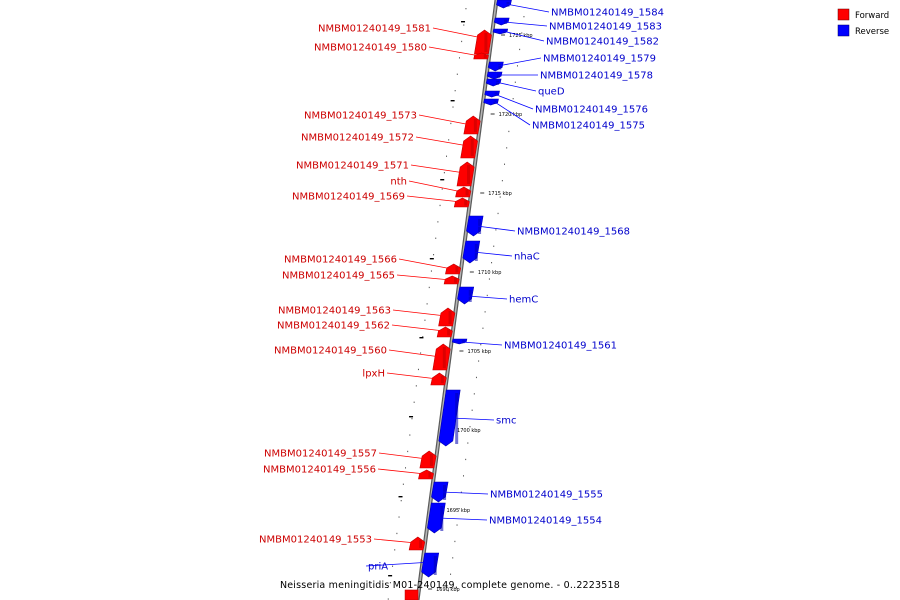 This screenshot has height=600, width=900. Describe the element at coordinates (466, 295) in the screenshot. I see `gene-hemC` at that location.